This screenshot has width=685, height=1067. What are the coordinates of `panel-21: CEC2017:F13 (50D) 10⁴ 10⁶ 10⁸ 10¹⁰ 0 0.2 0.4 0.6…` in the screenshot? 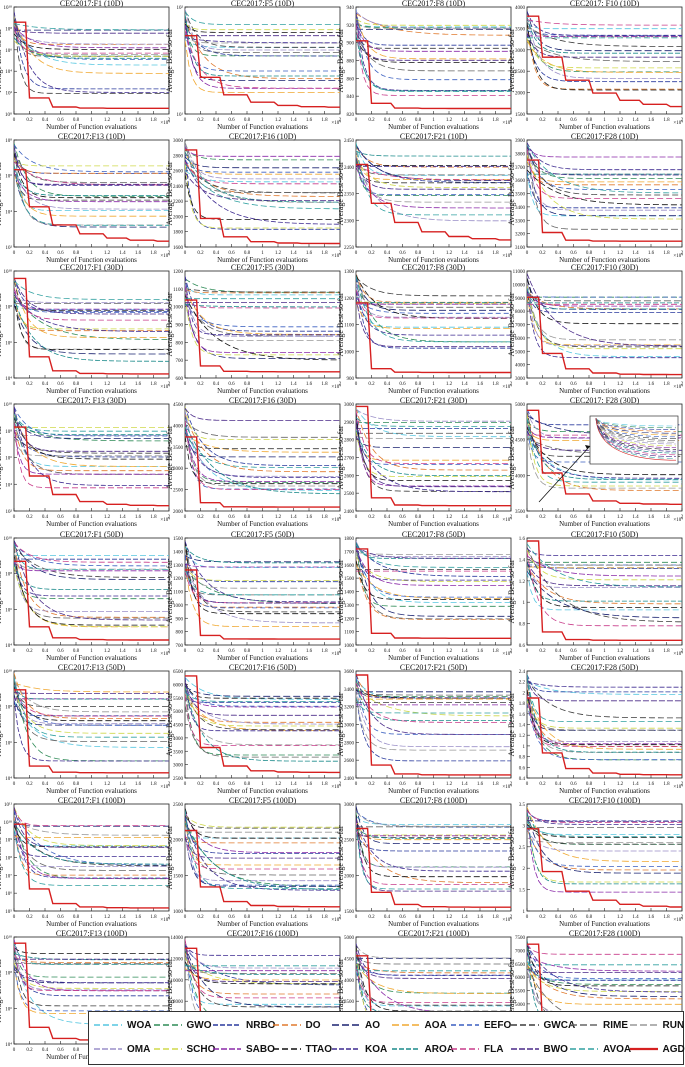 It's located at (85, 729).